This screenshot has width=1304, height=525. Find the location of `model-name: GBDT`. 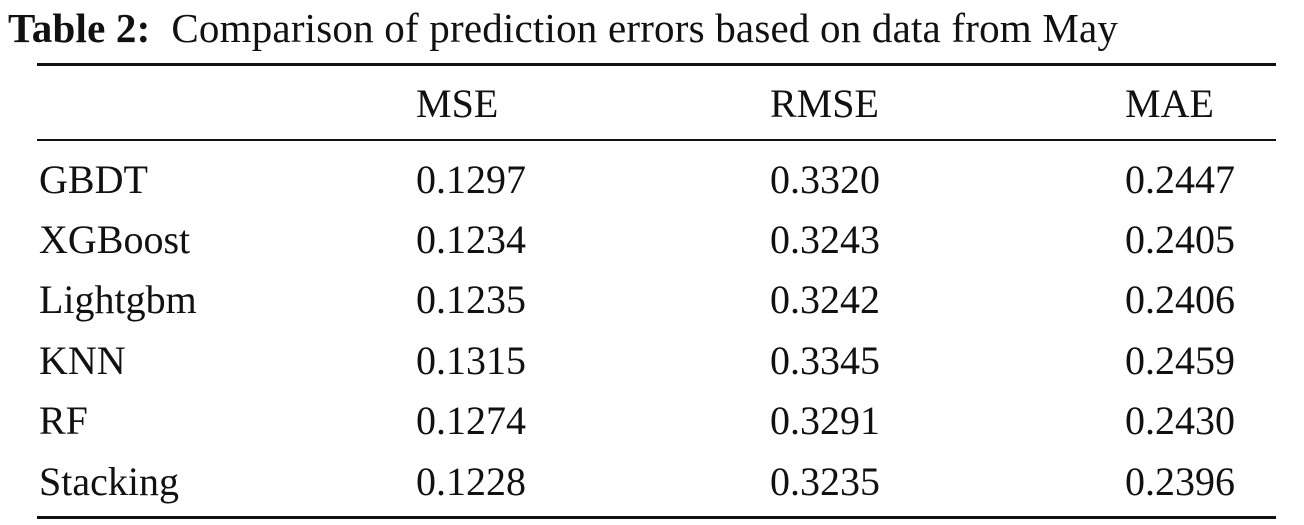

model-name: GBDT is located at coordinates (93, 179).